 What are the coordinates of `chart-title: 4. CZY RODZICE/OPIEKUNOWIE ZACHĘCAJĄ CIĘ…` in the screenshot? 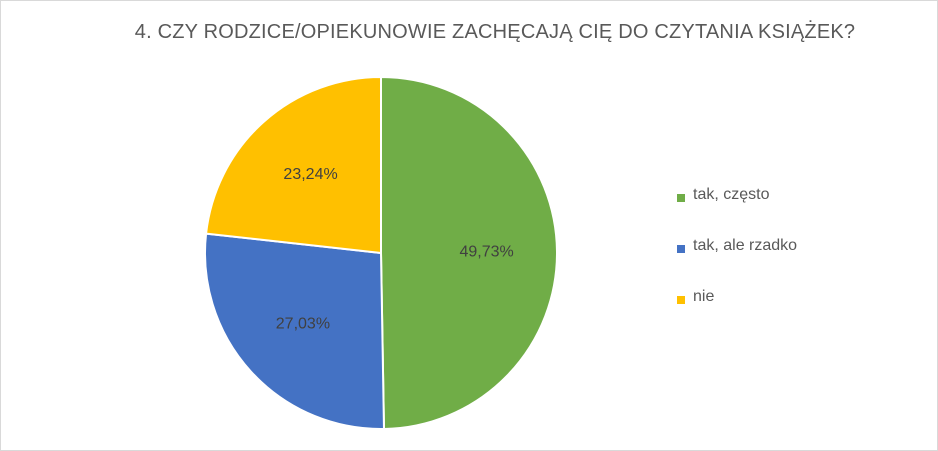 It's located at (495, 32).